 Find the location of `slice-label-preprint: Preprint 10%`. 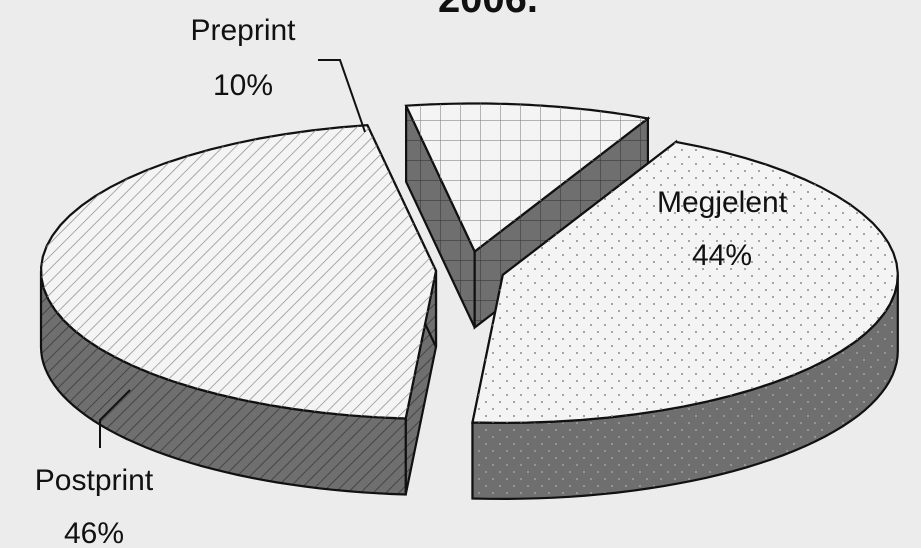

slice-label-preprint: Preprint 10% is located at coordinates (243, 58).